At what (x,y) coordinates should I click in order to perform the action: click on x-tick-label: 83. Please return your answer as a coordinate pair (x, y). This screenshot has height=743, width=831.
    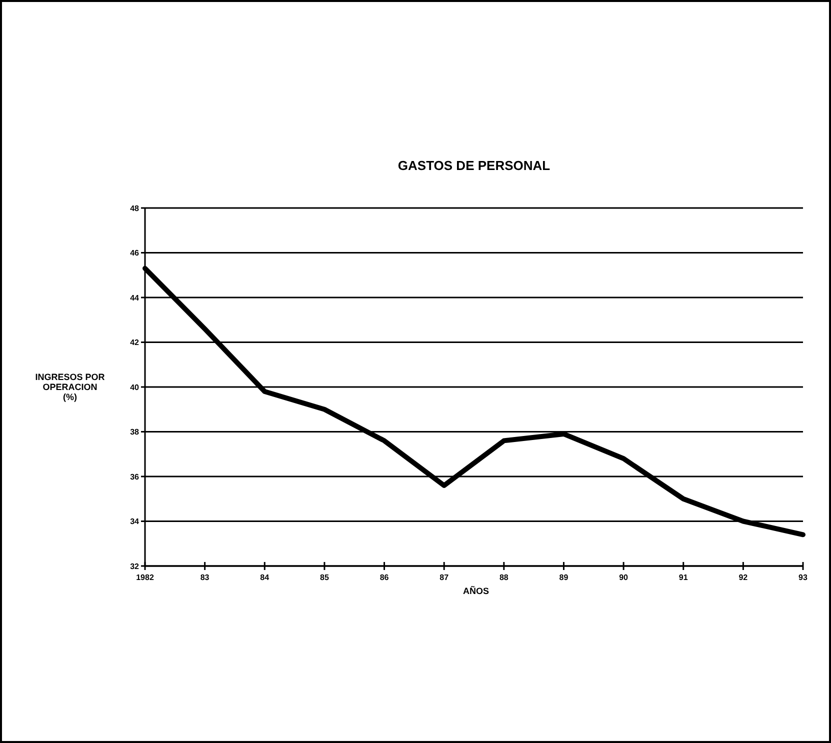
    Looking at the image, I should click on (205, 577).